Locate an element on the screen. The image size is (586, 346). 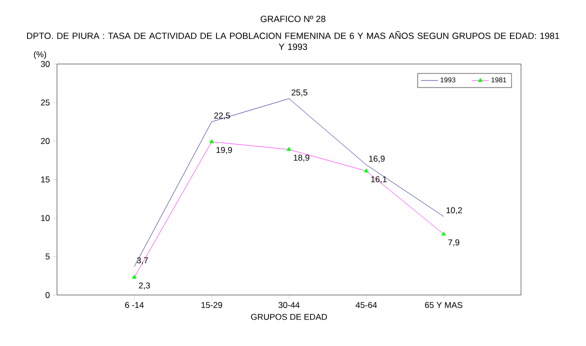
chart-subtitle: DPTO. DE PIURA : TASA DE ACTIVIDAD DE LA POBLACION FEMENINA DE 6 Y MAS AÑOS SEGUN GRUPOS DE EDAD: 1981 Y 1993 is located at coordinates (293, 40).